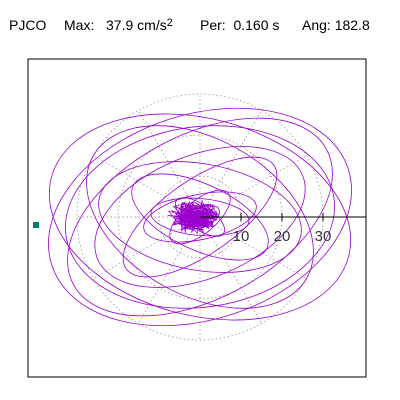  Describe the element at coordinates (352, 25) in the screenshot. I see `ang-value: 182.8` at that location.